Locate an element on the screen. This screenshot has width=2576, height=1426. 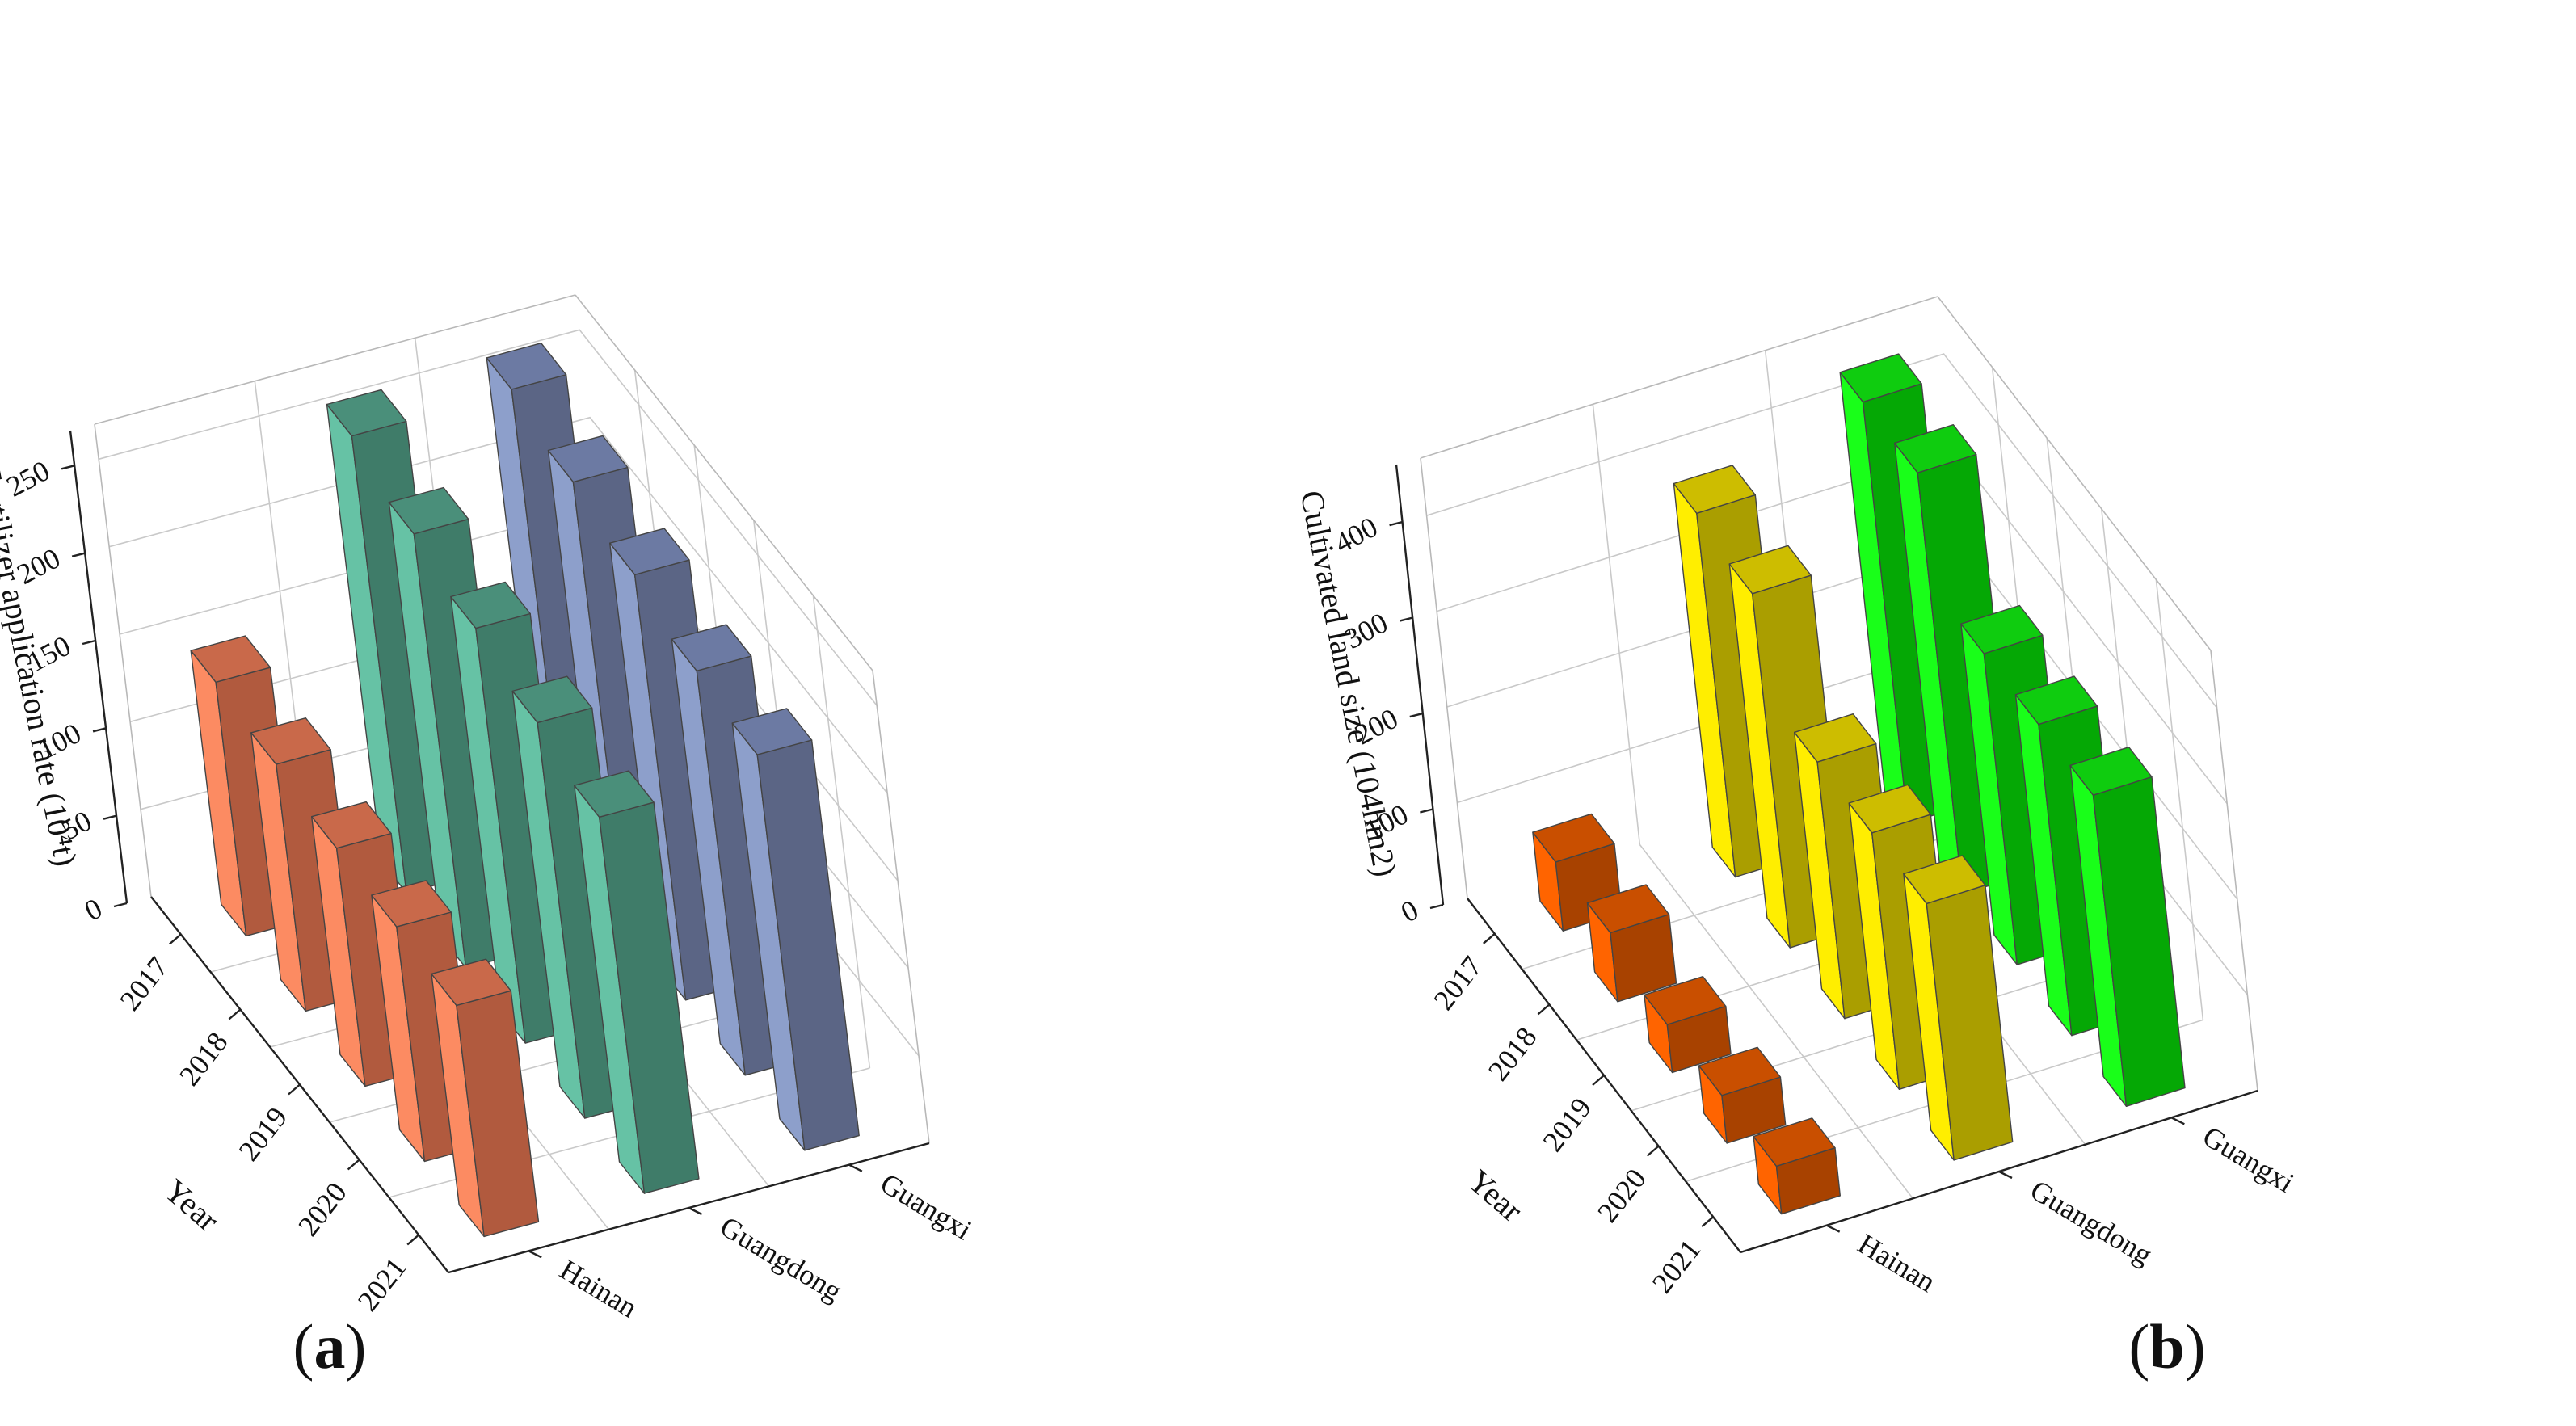
x-tick-label: 2018 is located at coordinates (203, 1059).